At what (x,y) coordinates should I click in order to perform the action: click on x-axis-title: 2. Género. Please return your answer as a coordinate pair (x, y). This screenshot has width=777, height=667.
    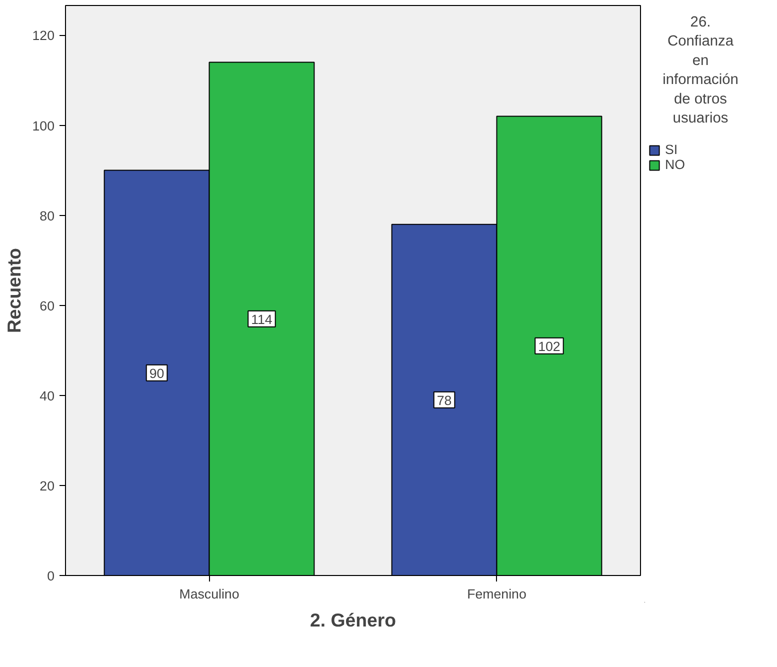
    Looking at the image, I should click on (353, 620).